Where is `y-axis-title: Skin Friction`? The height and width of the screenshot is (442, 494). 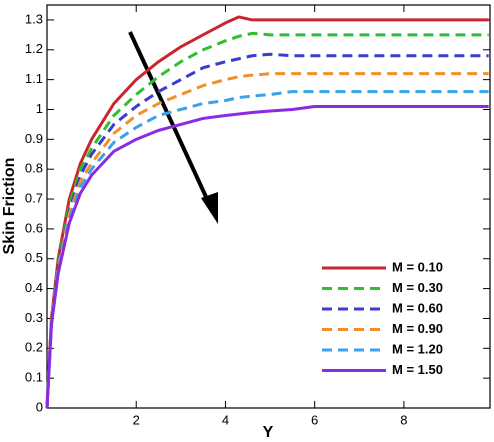 y-axis-title: Skin Friction is located at coordinates (9, 206).